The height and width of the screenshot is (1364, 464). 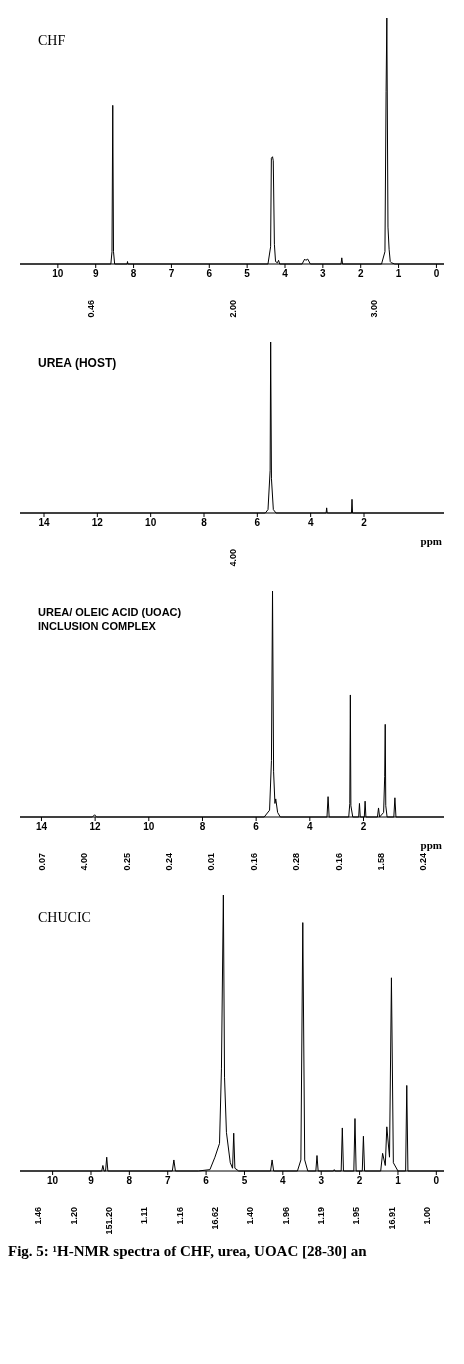 What do you see at coordinates (380, 862) in the screenshot?
I see `text: 1.58` at bounding box center [380, 862].